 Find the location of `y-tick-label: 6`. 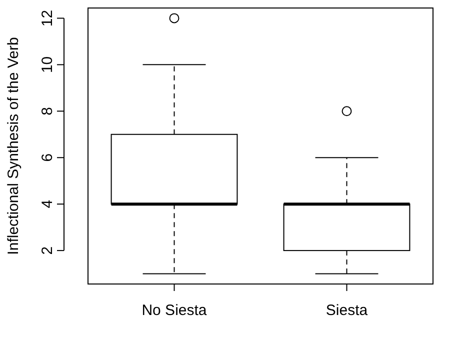

y-tick-label: 6 is located at coordinates (47, 157).